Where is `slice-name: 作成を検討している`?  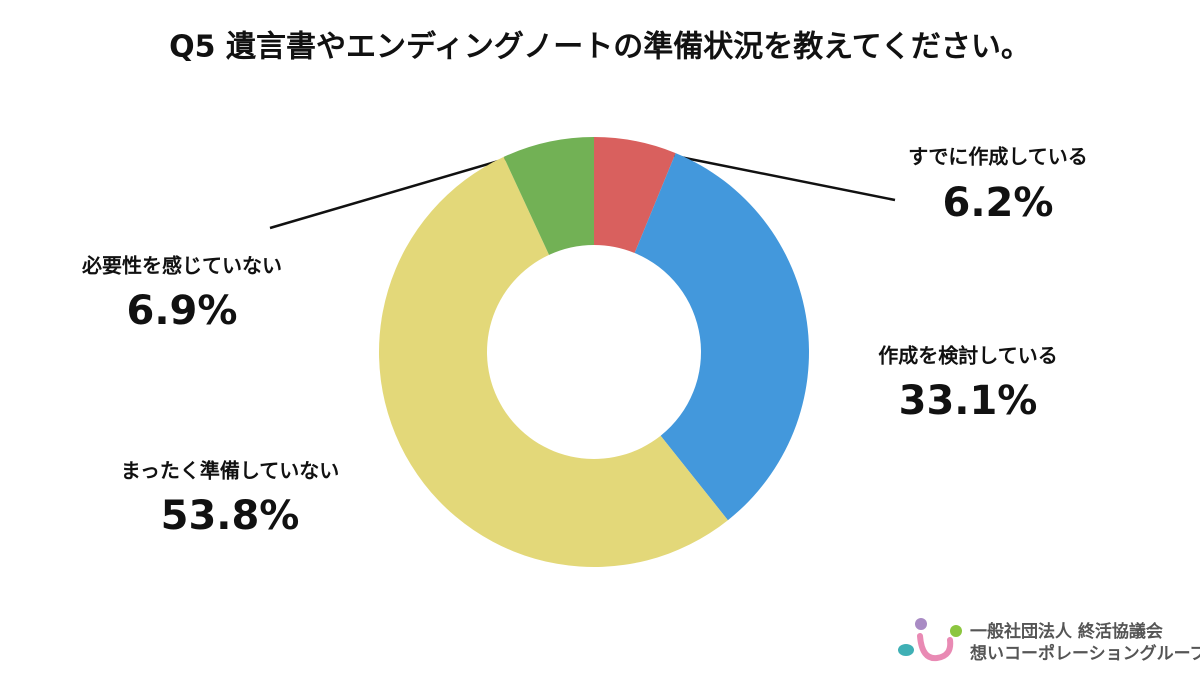
slice-name: 作成を検討している is located at coordinates (967, 356).